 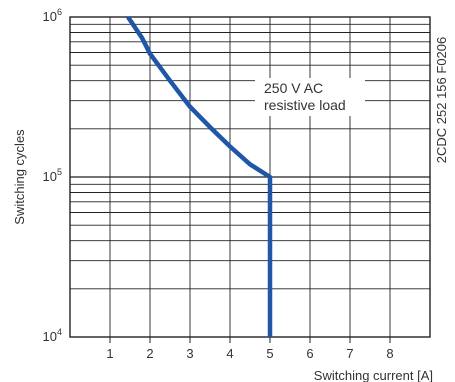 I want to click on x-tick-label: 3, so click(x=189, y=353).